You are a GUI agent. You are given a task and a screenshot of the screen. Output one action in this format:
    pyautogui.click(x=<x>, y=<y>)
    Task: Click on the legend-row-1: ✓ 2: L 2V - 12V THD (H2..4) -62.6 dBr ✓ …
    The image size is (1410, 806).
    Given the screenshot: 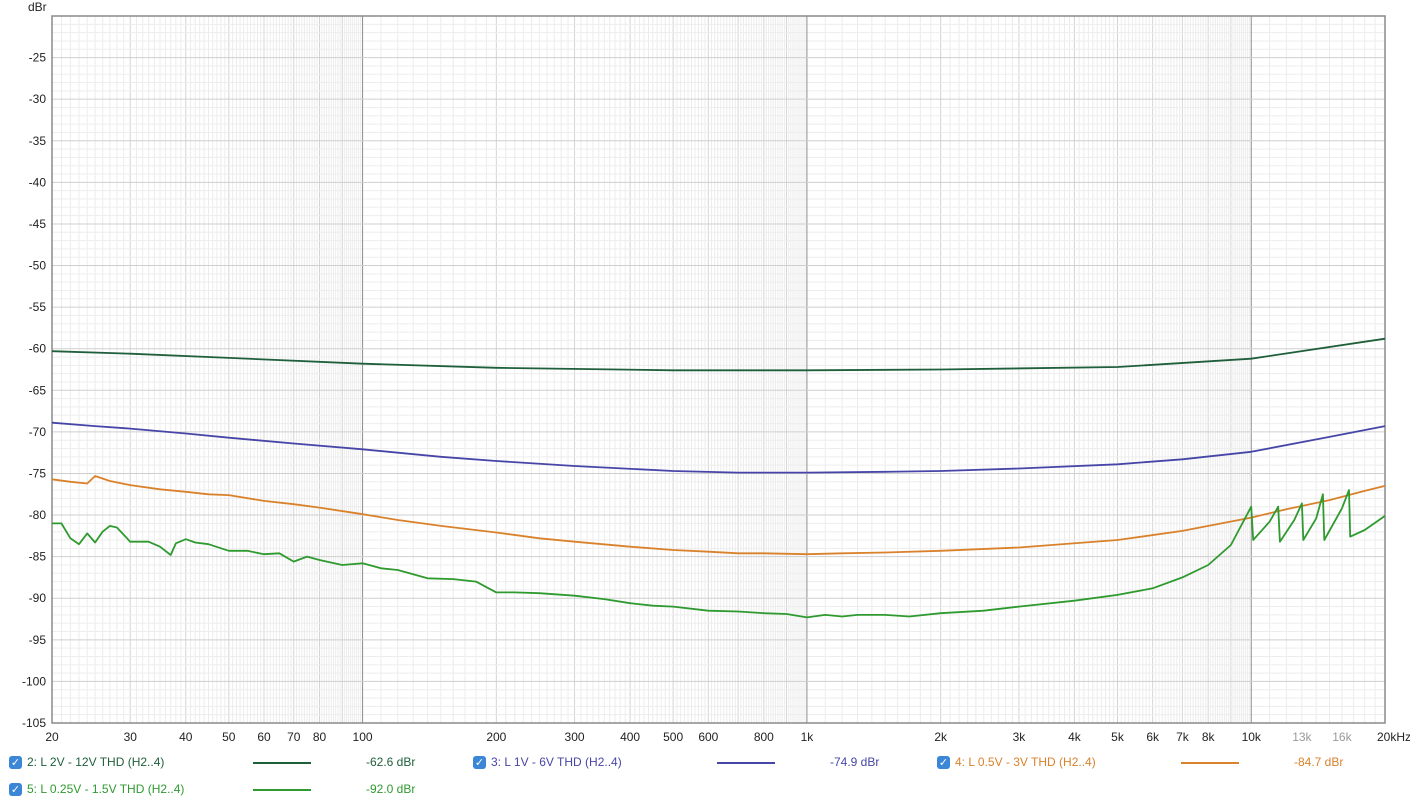 What is the action you would take?
    pyautogui.click(x=705, y=764)
    